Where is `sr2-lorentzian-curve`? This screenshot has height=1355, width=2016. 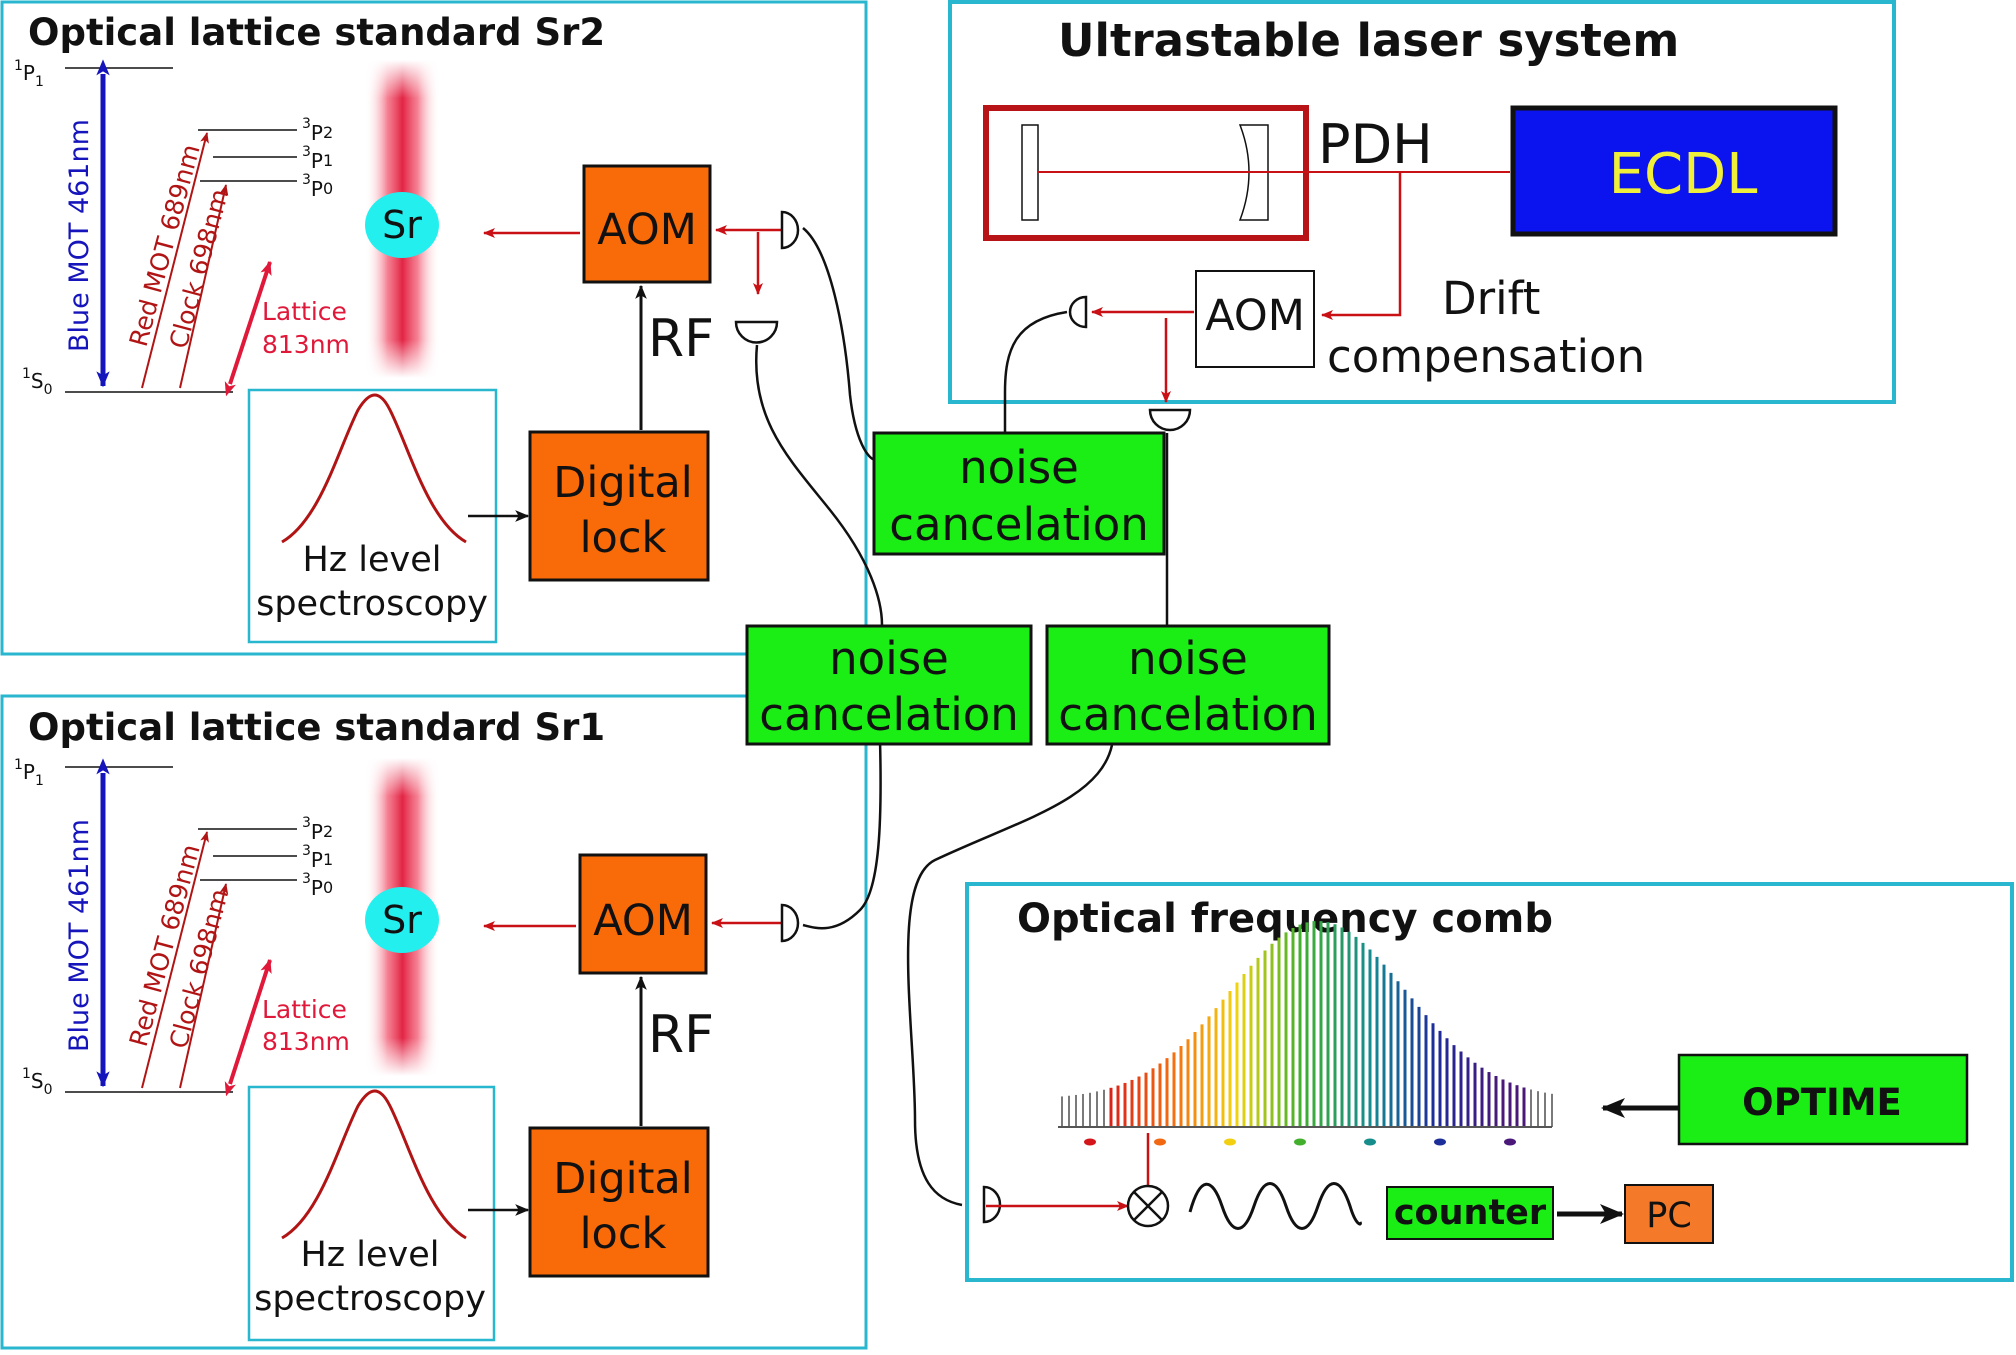
sr2-lorentzian-curve is located at coordinates (374, 468).